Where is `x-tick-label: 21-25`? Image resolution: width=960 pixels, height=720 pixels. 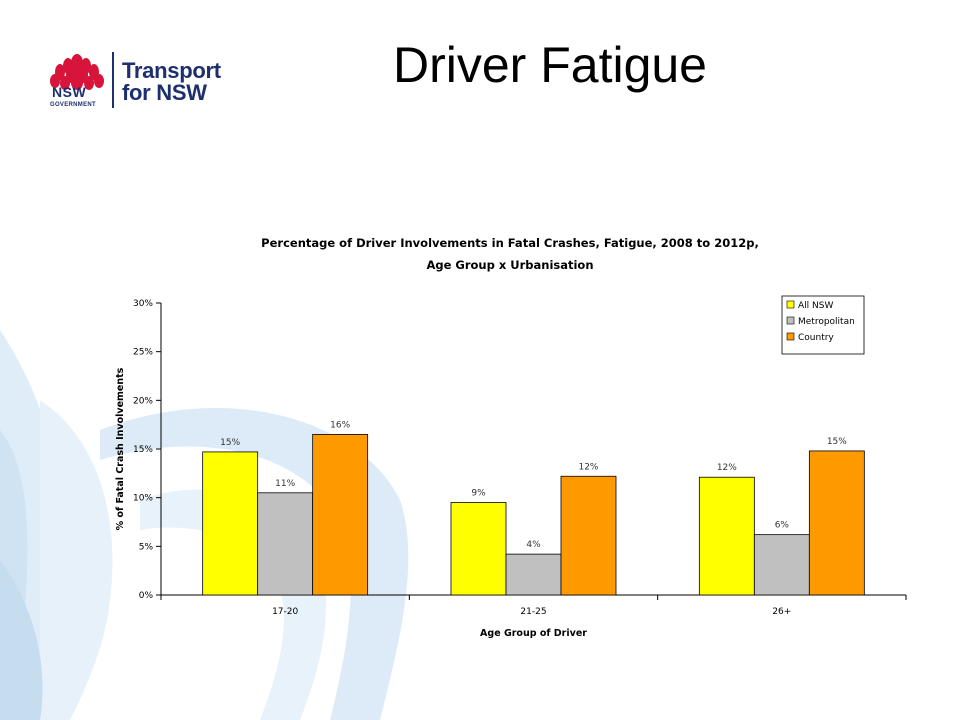 x-tick-label: 21-25 is located at coordinates (533, 612).